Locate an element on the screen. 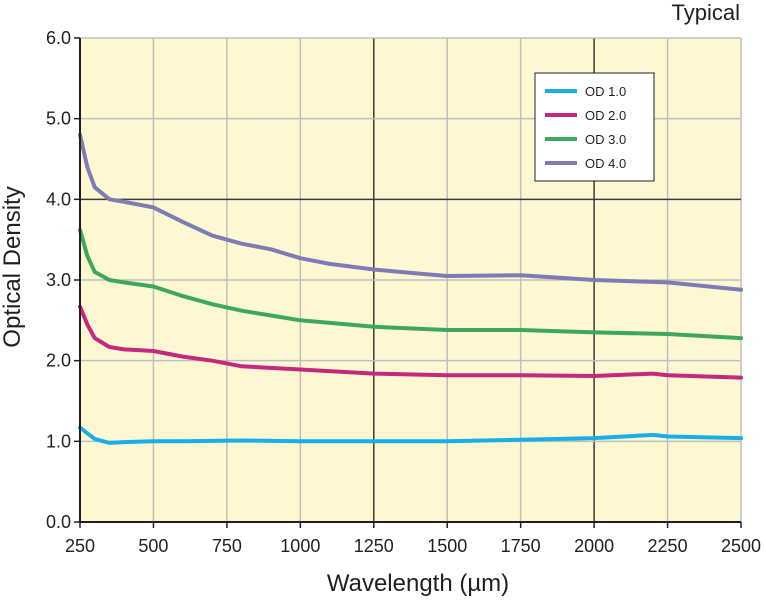  x-axis-title: Wavelength (µm) is located at coordinates (418, 583).